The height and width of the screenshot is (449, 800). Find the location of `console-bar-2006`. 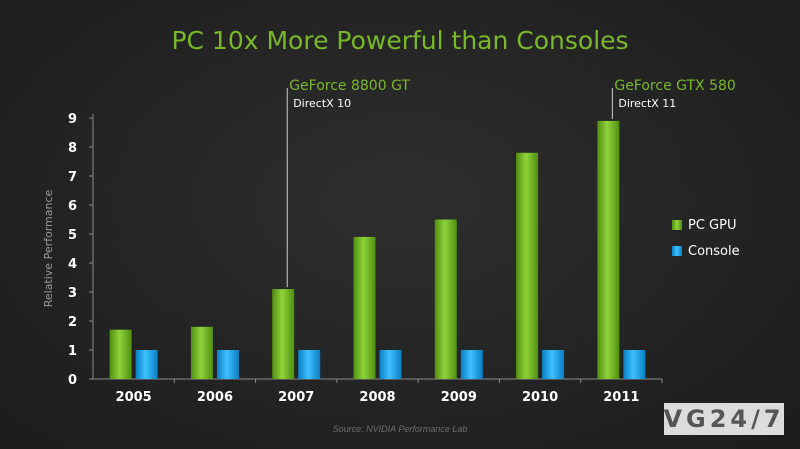

console-bar-2006 is located at coordinates (227, 364).